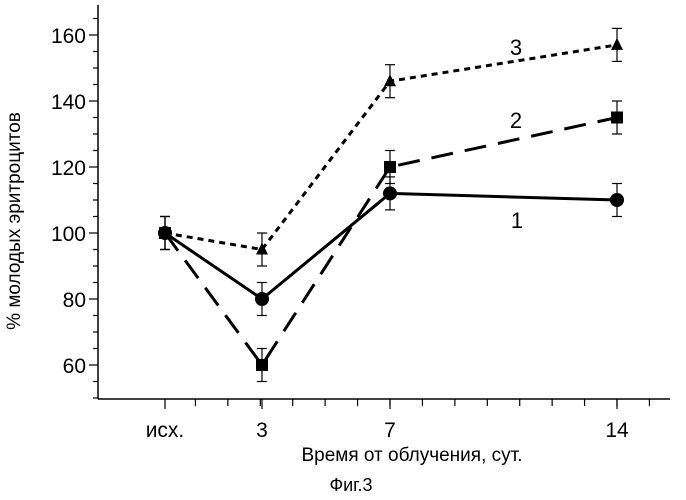 The image size is (686, 500). I want to click on figure-caption: Фиг.3, so click(350, 485).